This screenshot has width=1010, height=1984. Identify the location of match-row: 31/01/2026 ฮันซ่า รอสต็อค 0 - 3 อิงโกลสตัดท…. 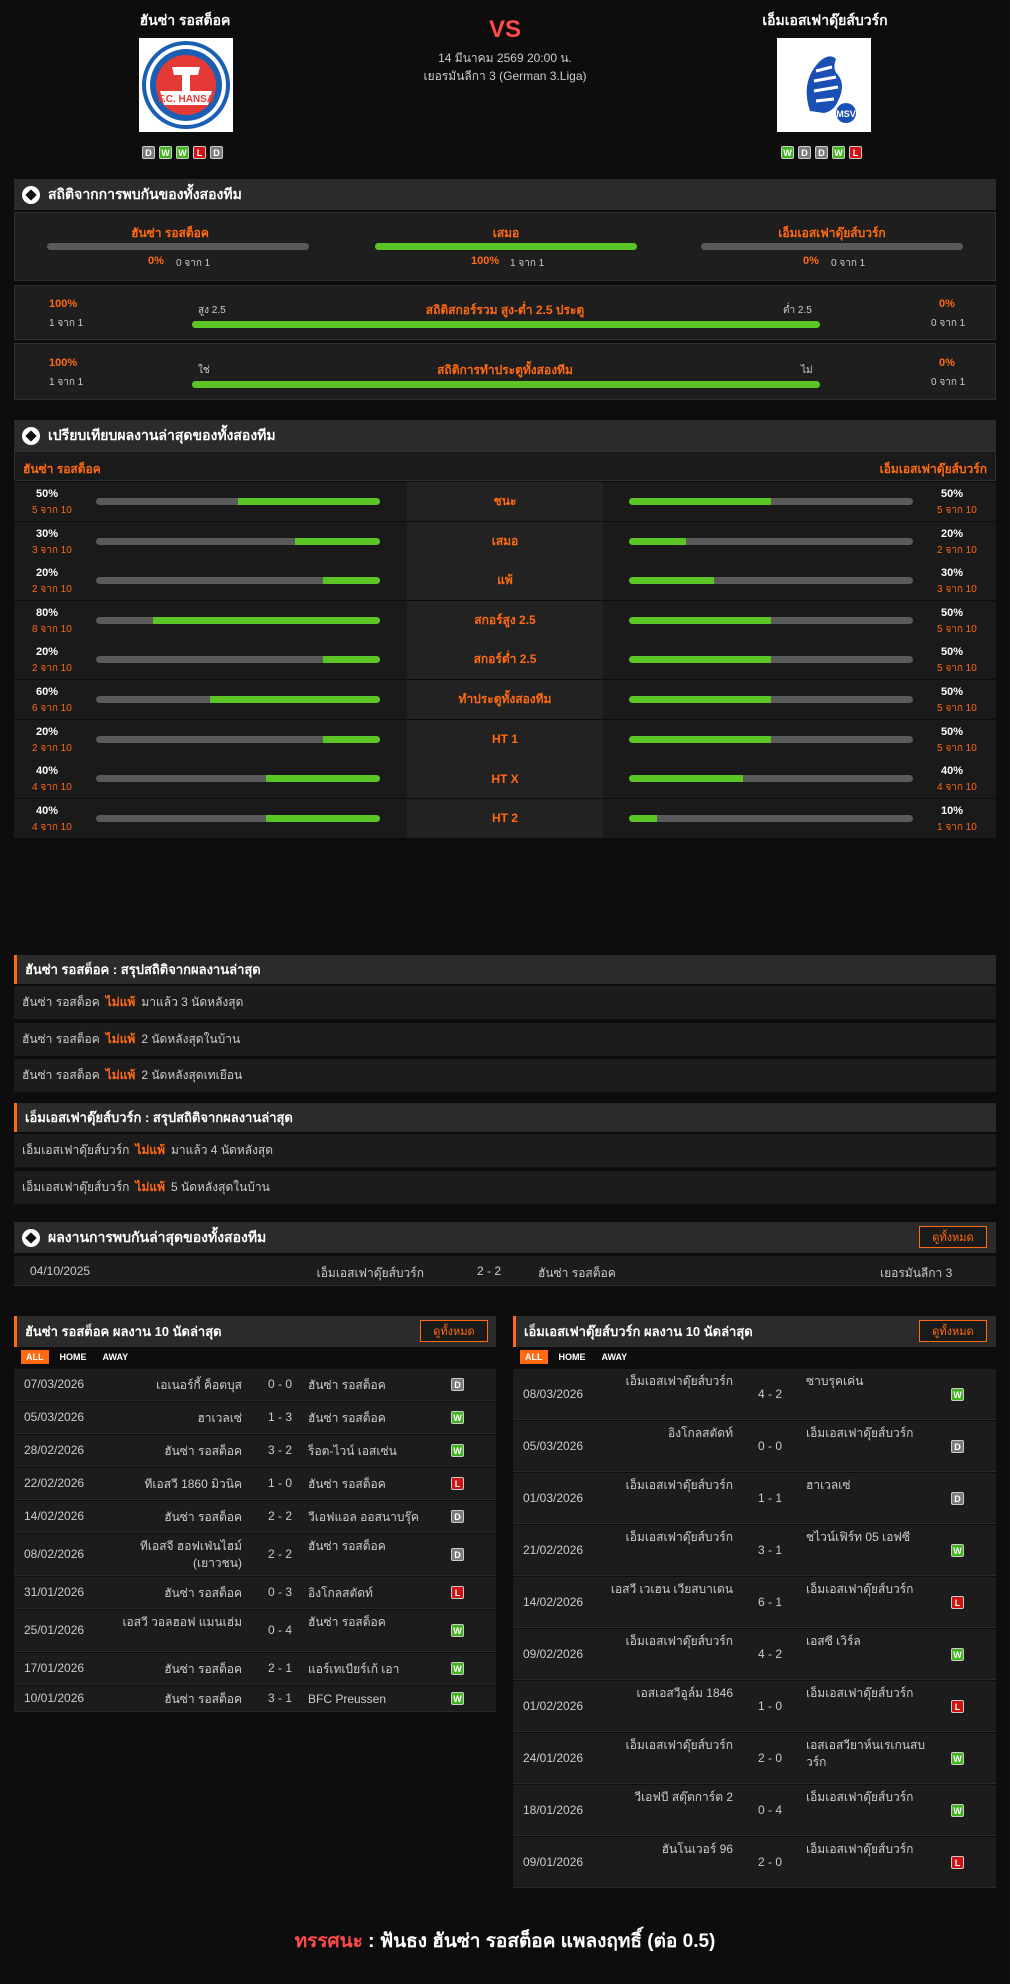
(255, 1593).